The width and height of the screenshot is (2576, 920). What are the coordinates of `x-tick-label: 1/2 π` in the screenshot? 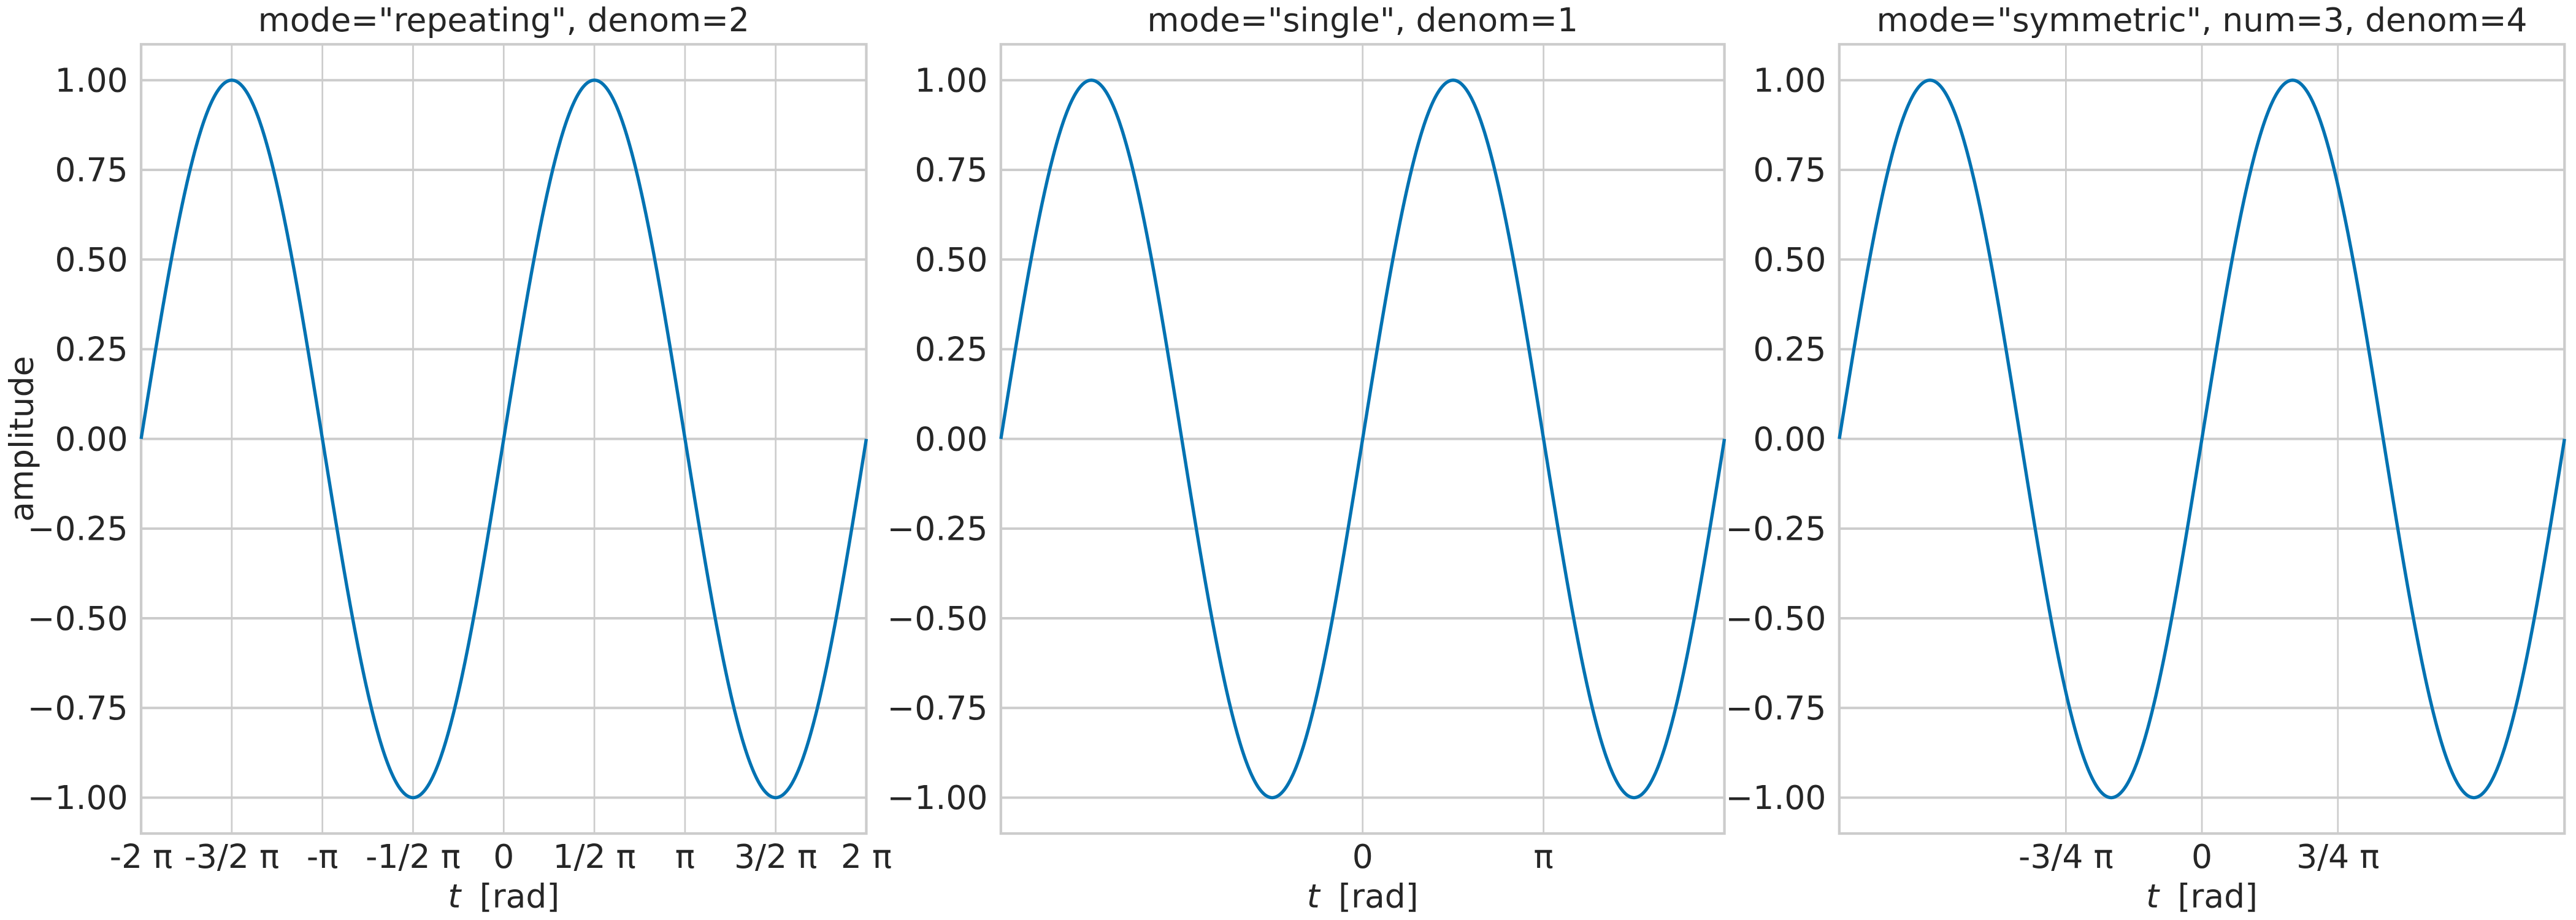 It's located at (594, 856).